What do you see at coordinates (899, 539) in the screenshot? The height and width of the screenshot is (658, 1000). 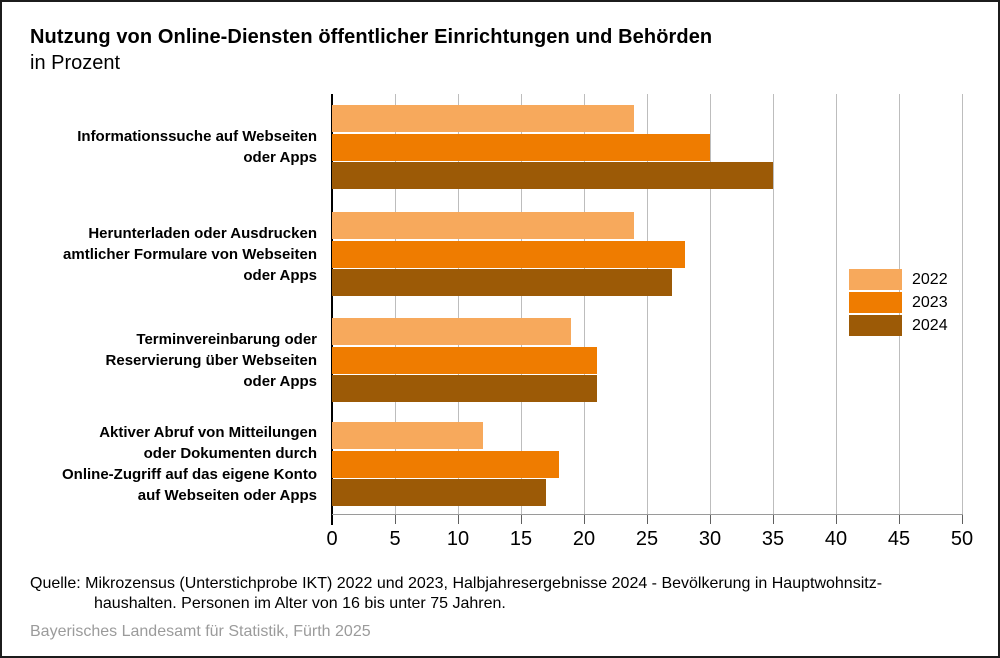 I see `x-tick-label-45: 45` at bounding box center [899, 539].